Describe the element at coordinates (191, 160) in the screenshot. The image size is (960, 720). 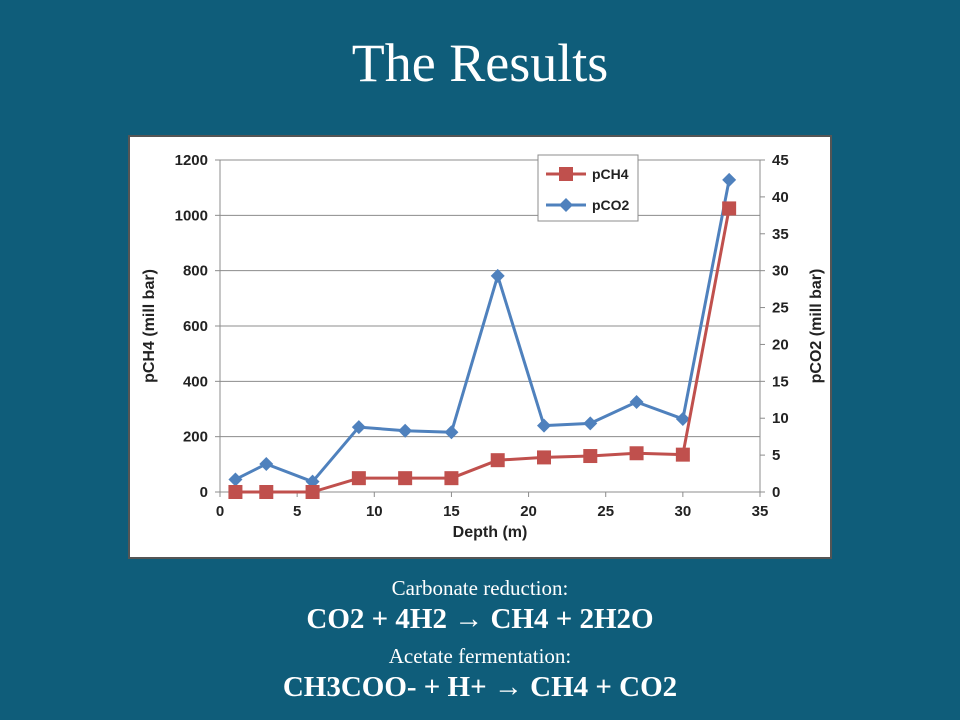
I see `y-tick-label: 1200` at that location.